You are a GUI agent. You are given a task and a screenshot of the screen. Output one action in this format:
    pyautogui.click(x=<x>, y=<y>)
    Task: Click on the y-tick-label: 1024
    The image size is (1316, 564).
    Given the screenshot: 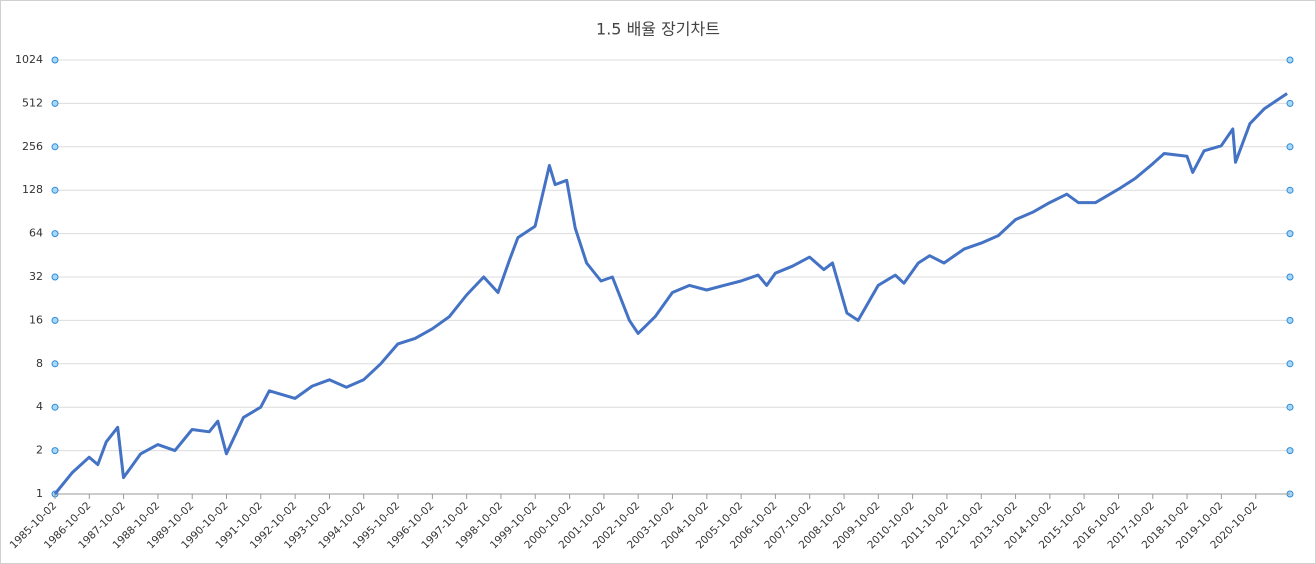 What is the action you would take?
    pyautogui.click(x=29, y=59)
    